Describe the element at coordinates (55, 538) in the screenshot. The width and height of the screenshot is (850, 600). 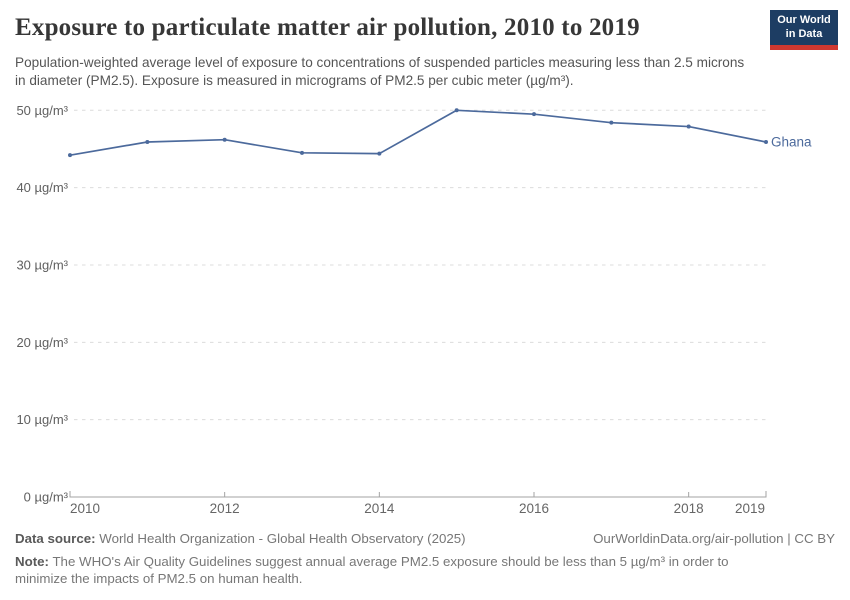
I see `data-source-label: Data source:` at that location.